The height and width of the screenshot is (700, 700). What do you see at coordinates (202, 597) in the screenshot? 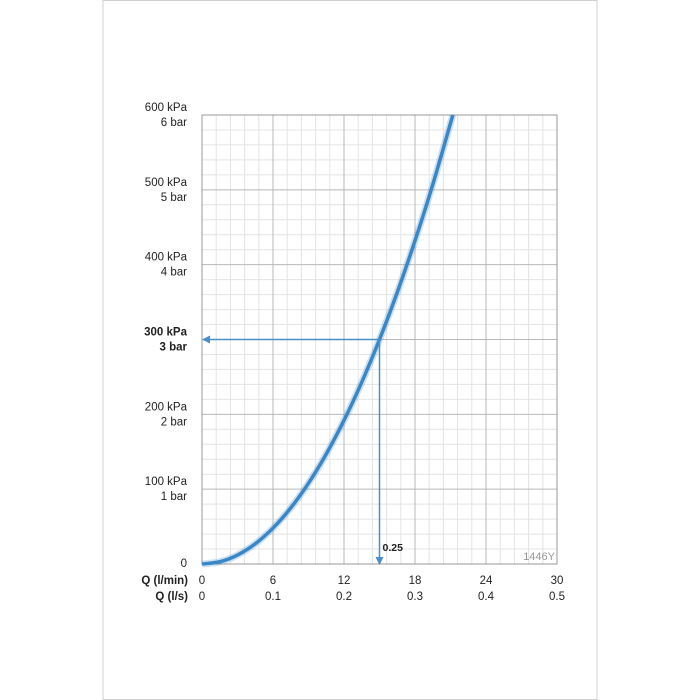
I see `x2-tick-label: 0` at bounding box center [202, 597].